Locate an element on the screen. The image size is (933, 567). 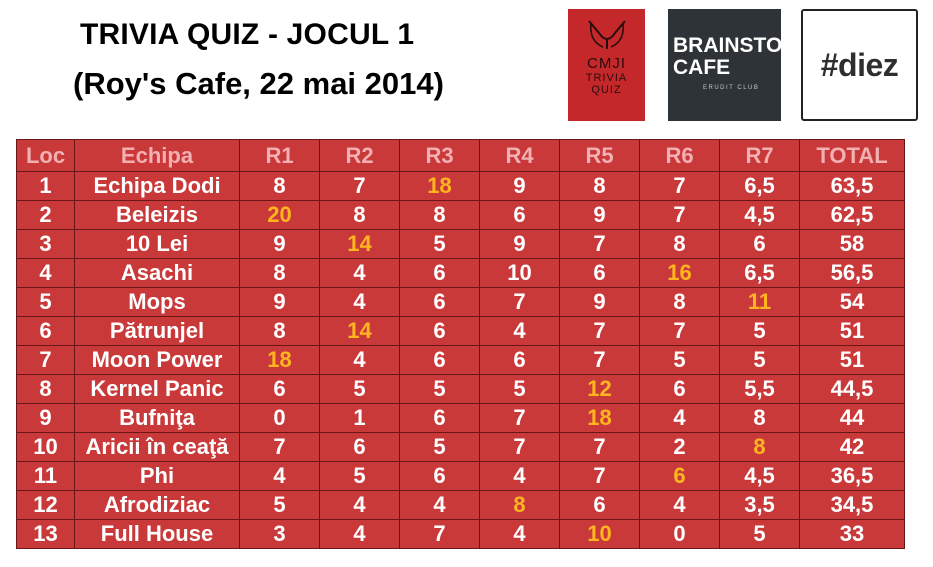
total-score-cell: 58 is located at coordinates (852, 244).